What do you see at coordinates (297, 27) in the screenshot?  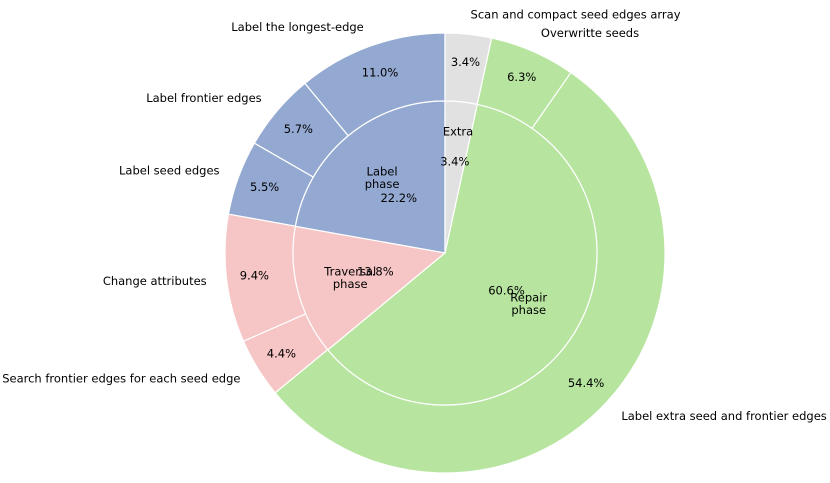 I see `outer-label-label-the-longest-edge: Label the longest-edge` at bounding box center [297, 27].